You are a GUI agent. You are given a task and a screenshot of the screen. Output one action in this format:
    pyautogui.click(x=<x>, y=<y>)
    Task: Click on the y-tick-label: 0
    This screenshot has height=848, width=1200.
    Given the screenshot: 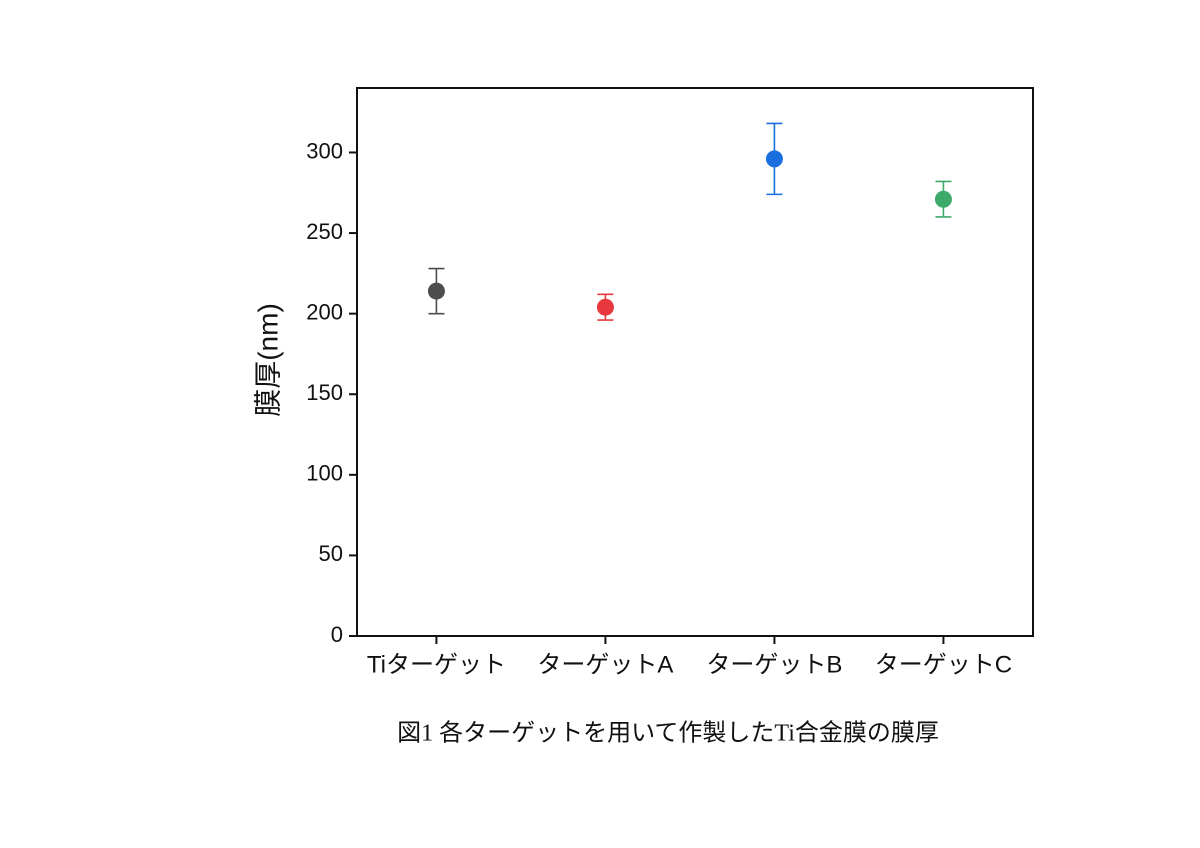 What is the action you would take?
    pyautogui.click(x=337, y=634)
    